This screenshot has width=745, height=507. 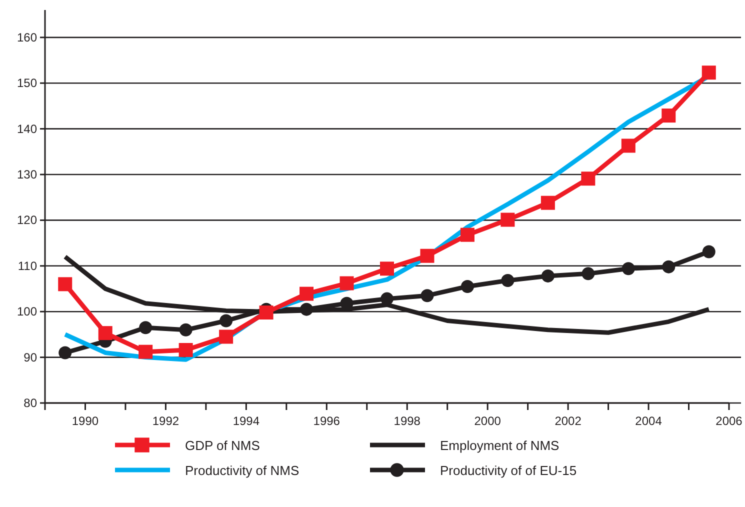 What do you see at coordinates (568, 421) in the screenshot?
I see `x-tick-label: 2002` at bounding box center [568, 421].